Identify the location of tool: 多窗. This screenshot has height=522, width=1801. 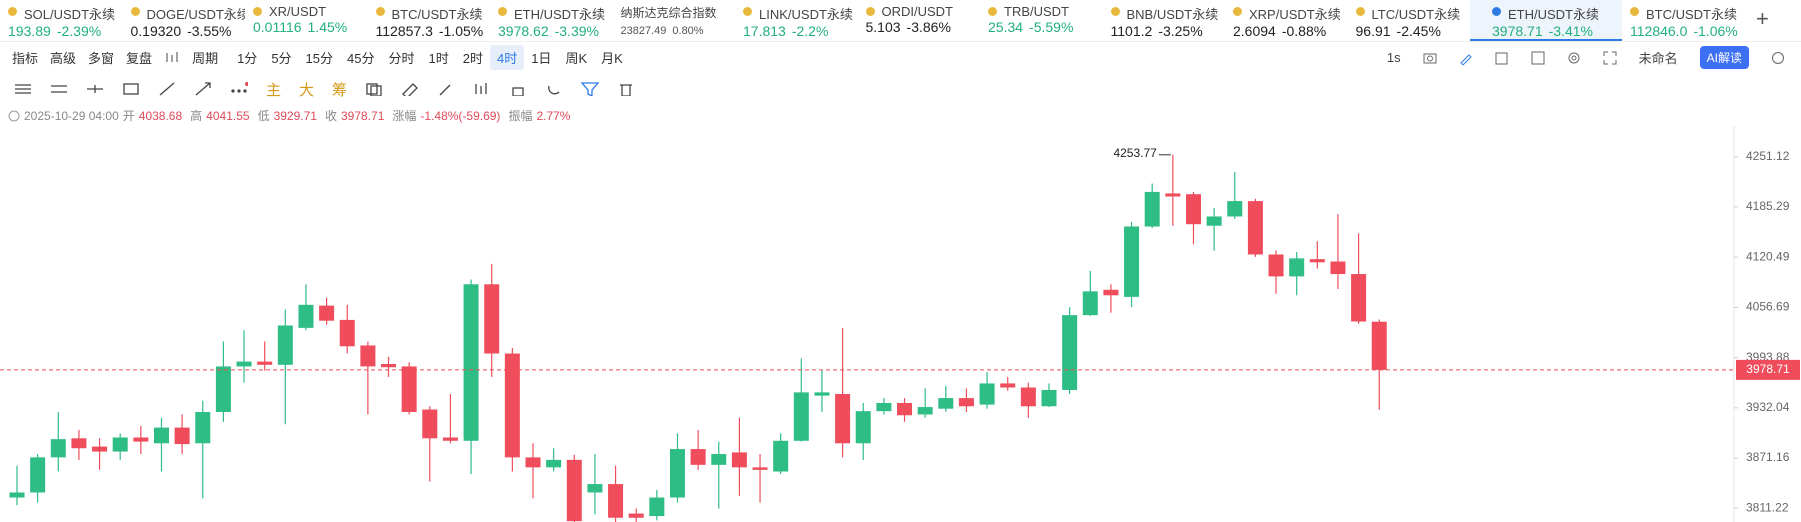
(101, 58).